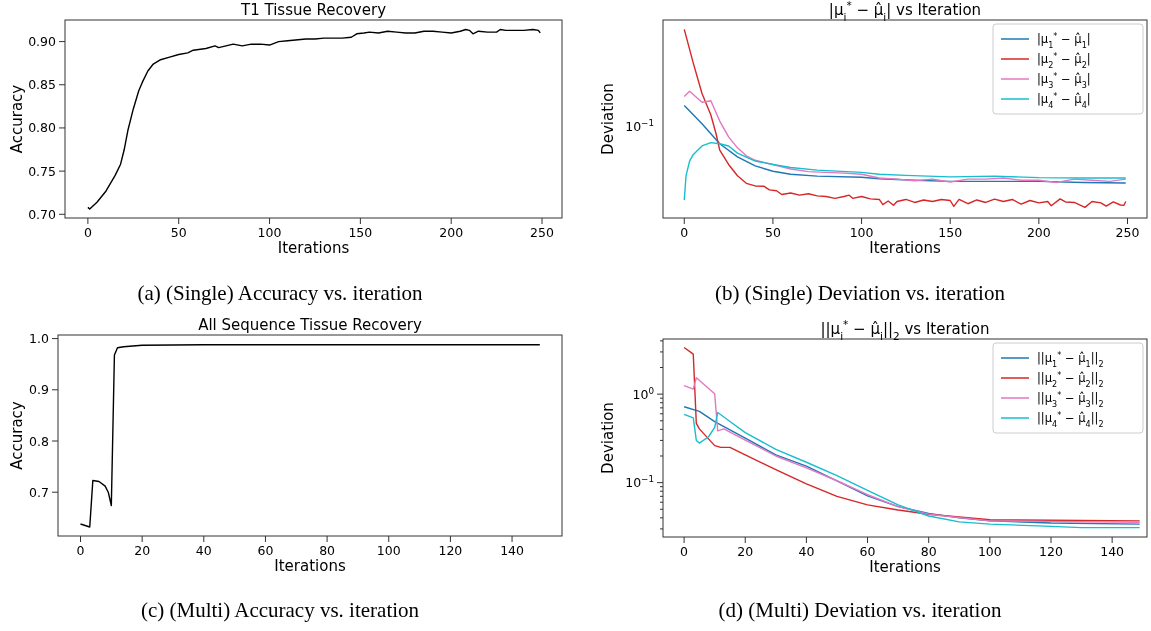 The height and width of the screenshot is (631, 1151). Describe the element at coordinates (1070, 399) in the screenshot. I see `legend-label: ||μ$_{3}$$^{*}$ − μ̂$_{3}$||$_{2}$` at that location.